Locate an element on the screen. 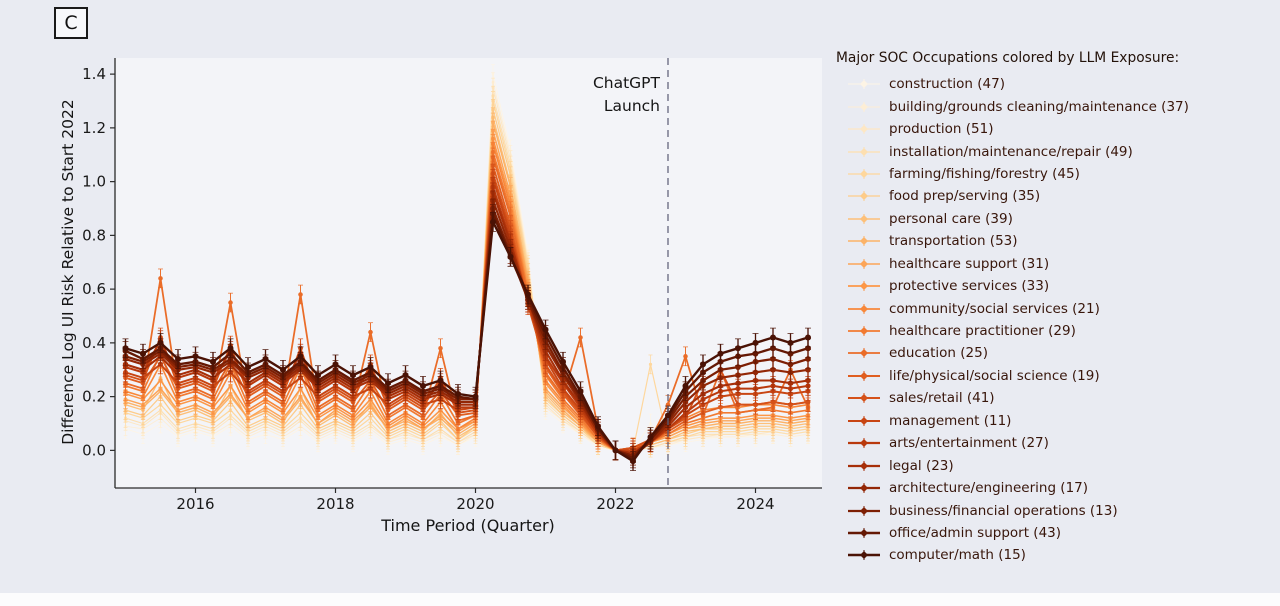 This screenshot has height=606, width=1280. legend-label: community/social services (21) is located at coordinates (994, 308).